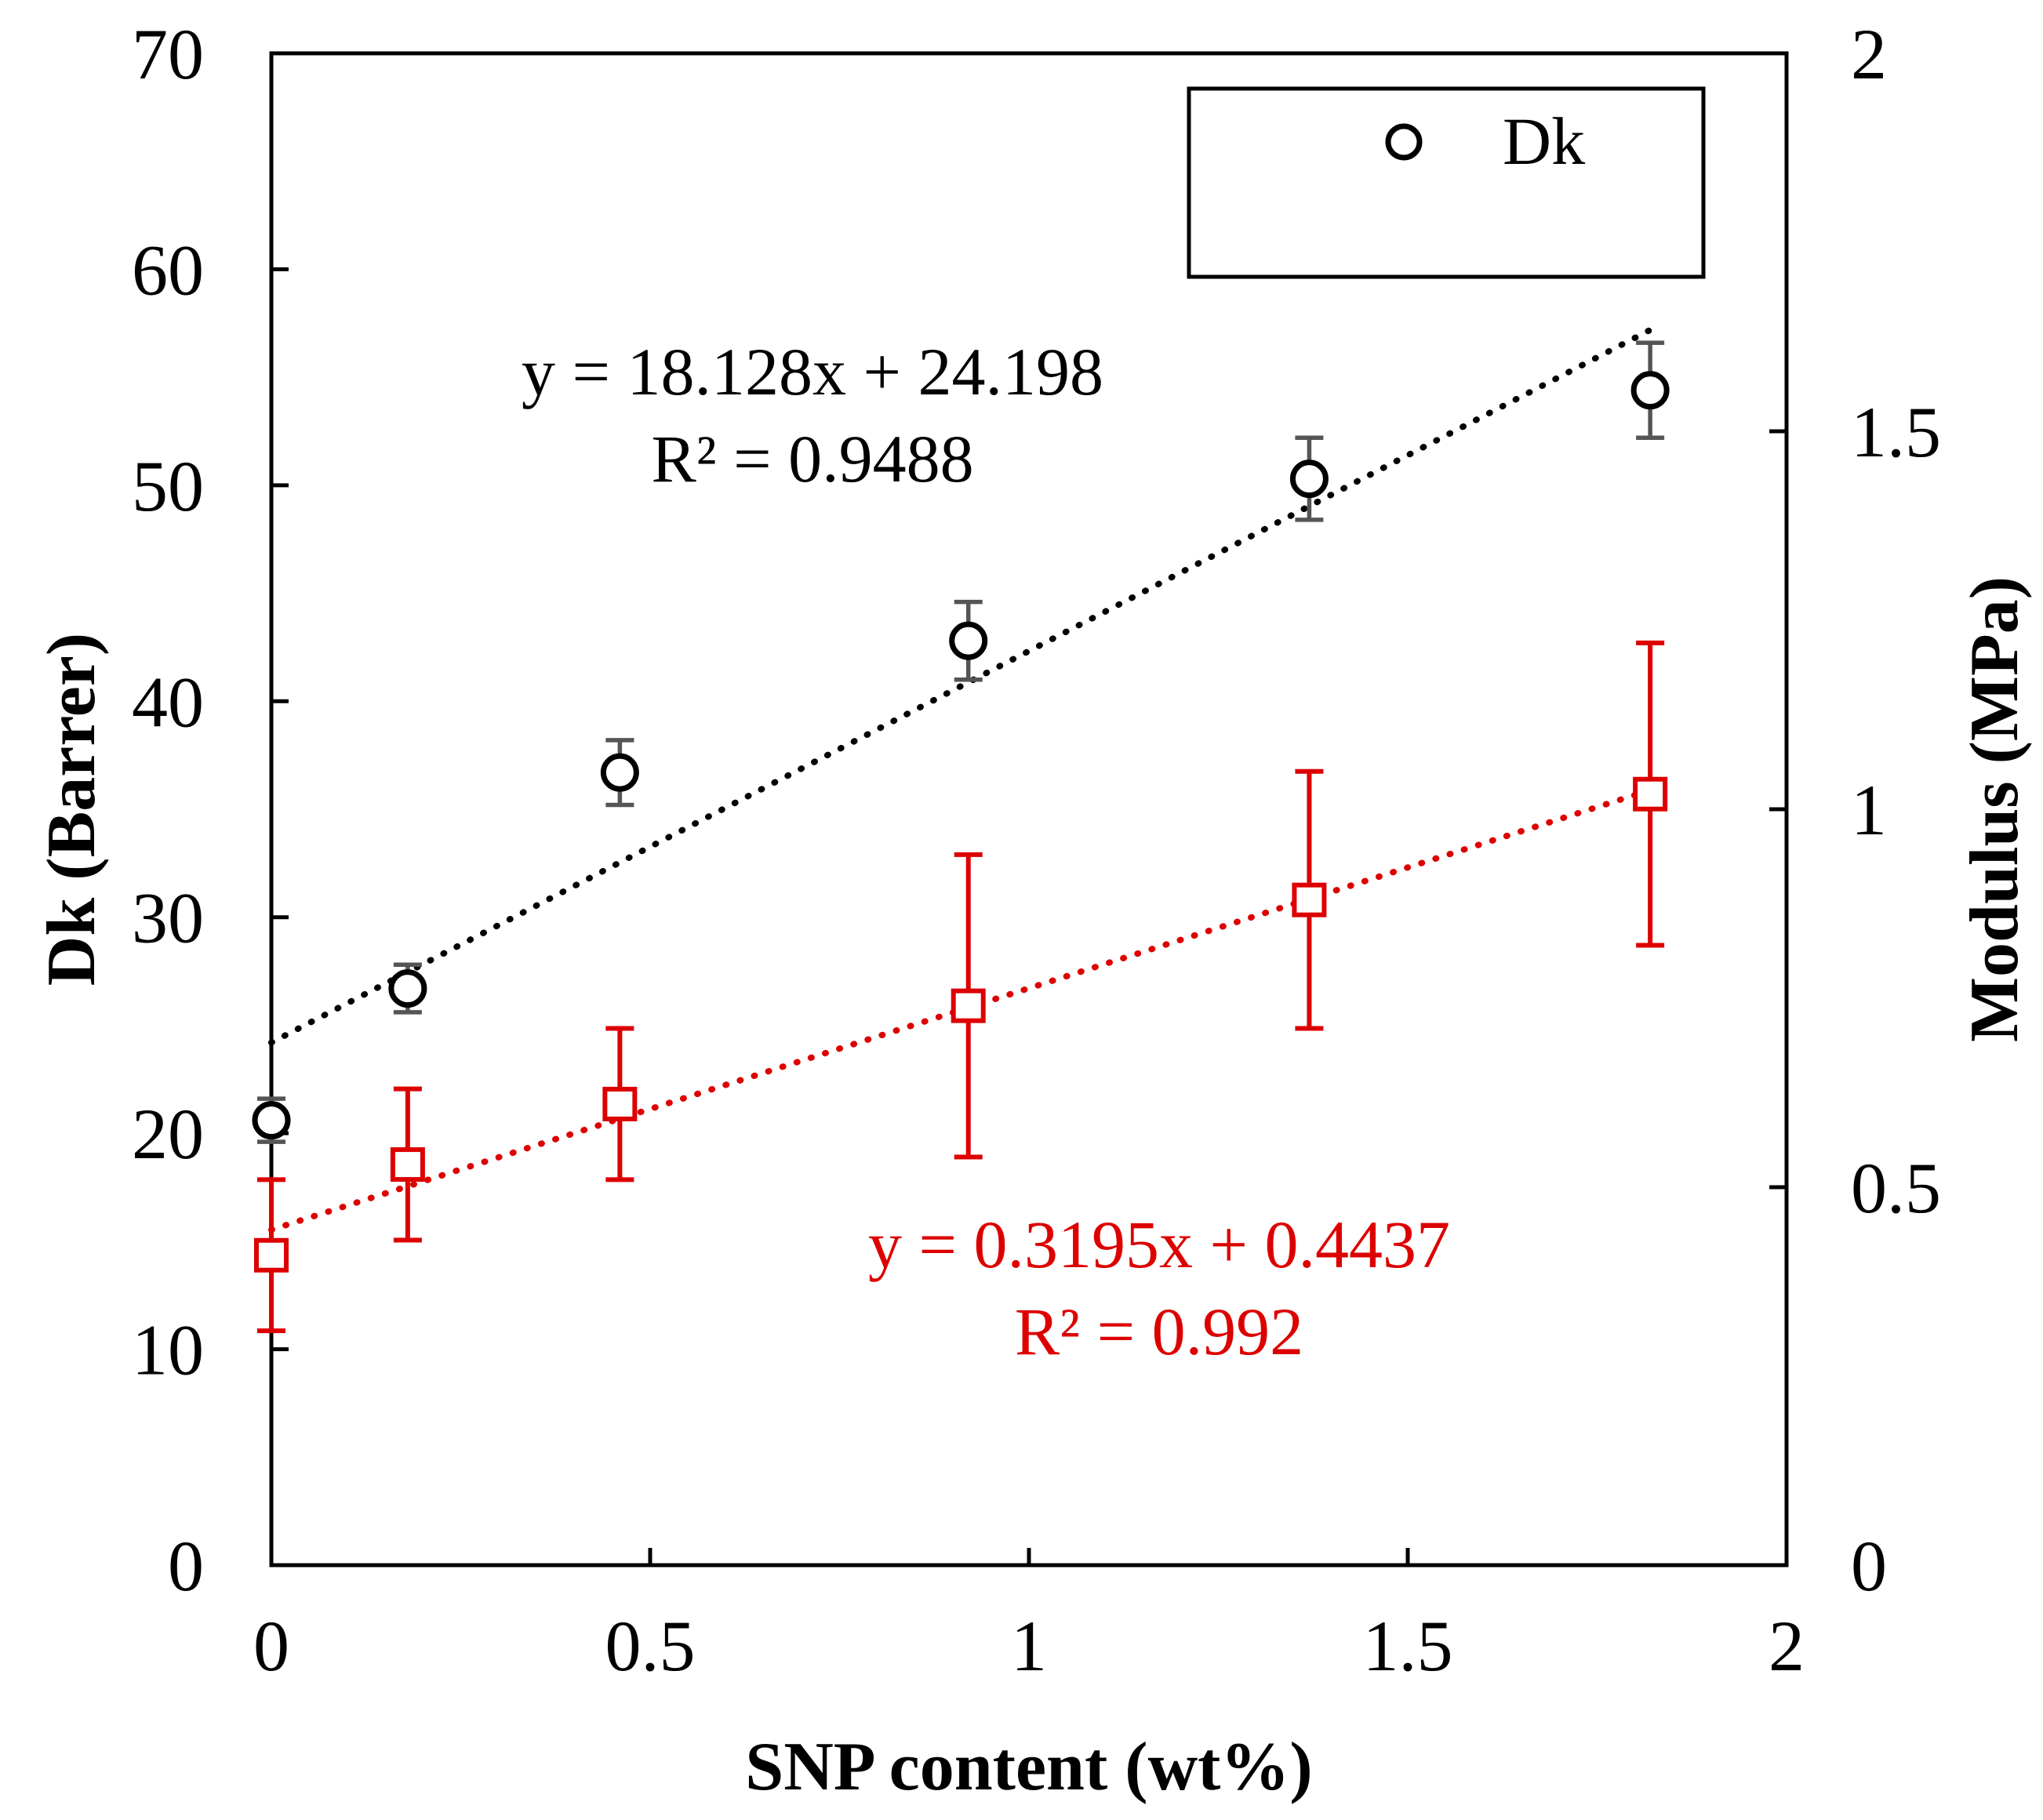 Image resolution: width=2043 pixels, height=1820 pixels. I want to click on y-left-axis-title: Dk (Barrer), so click(72, 809).